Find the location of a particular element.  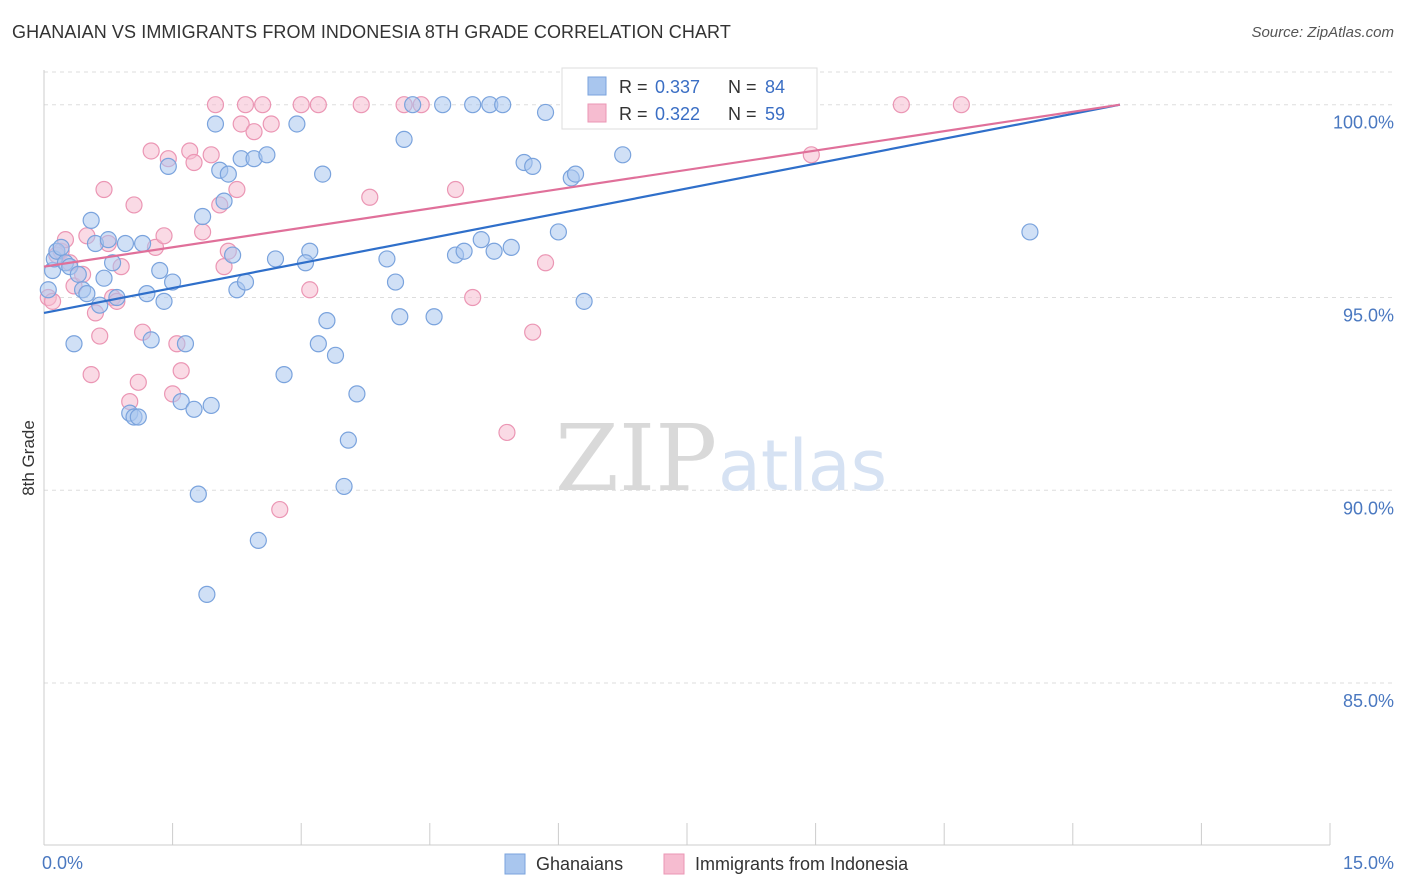

trend-line-indonesia is located at coordinates (582, 185).